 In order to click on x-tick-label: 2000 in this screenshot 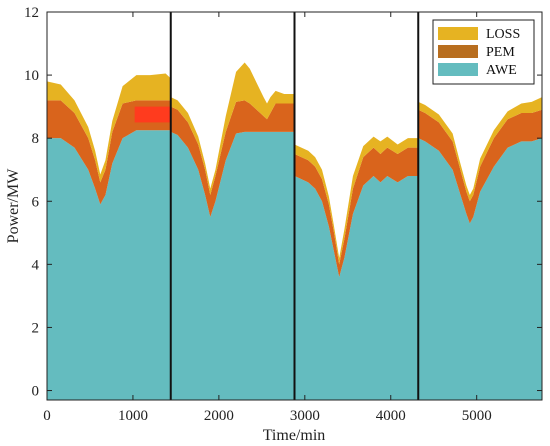, I will do `click(219, 416)`.